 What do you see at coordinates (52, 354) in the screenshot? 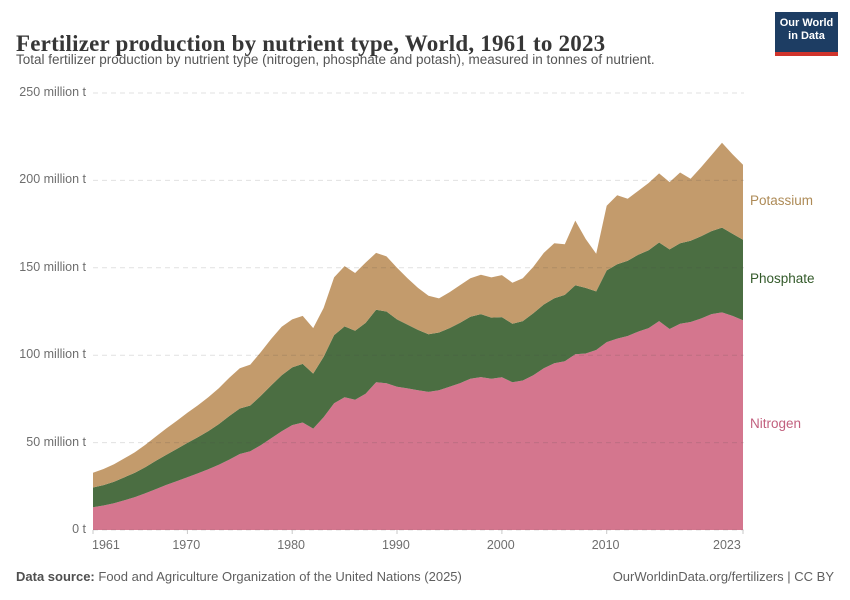
I see `y-axis-label-100: 100 million t` at bounding box center [52, 354].